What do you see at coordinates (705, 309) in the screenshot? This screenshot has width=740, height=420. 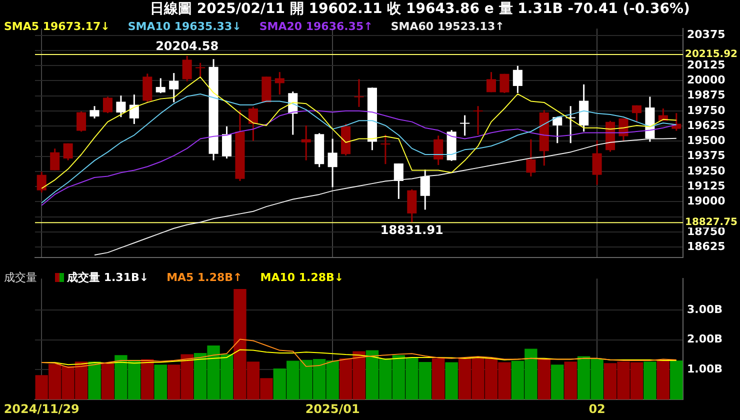 I see `y-tick-label: 3.00B` at bounding box center [705, 309].